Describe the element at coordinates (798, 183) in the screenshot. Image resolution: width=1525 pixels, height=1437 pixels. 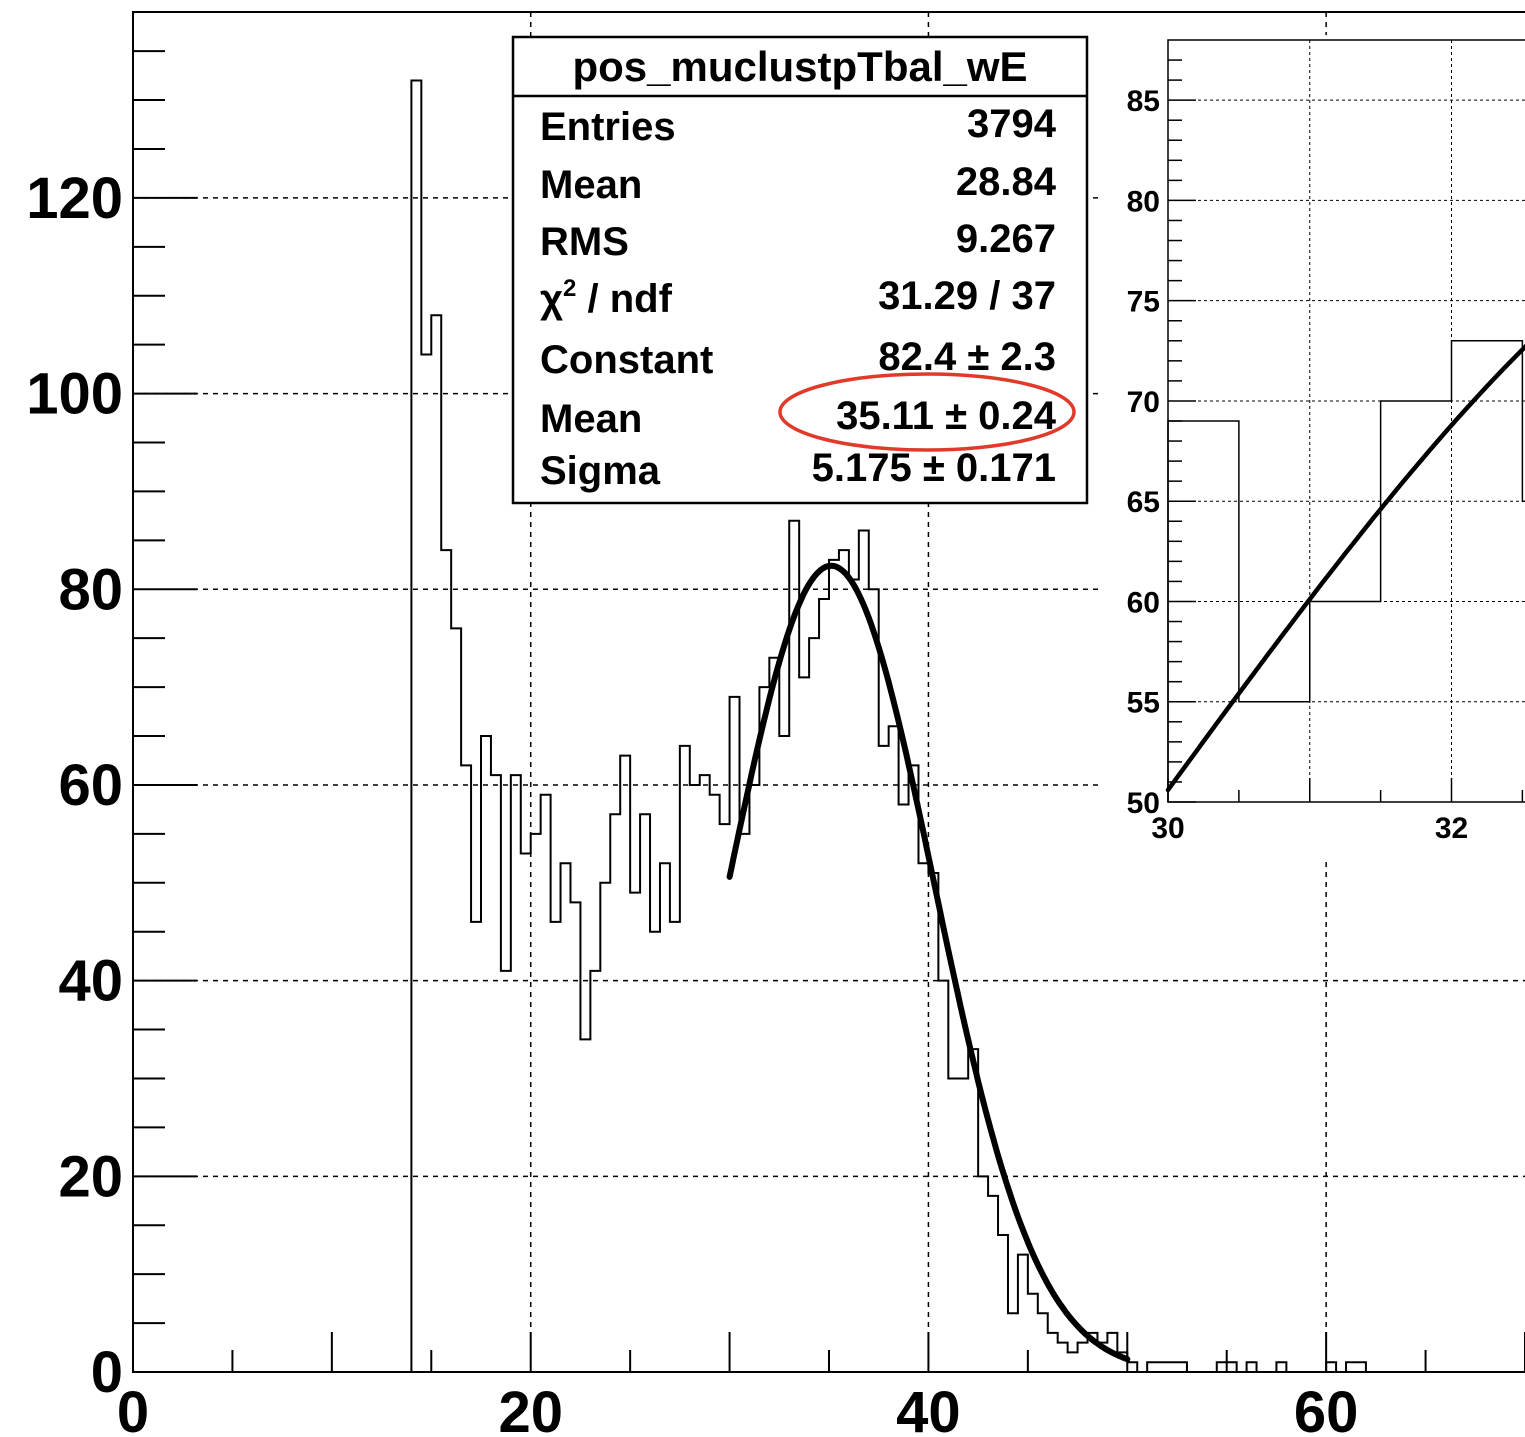
I see `stats-row: Mean 28.84` at that location.